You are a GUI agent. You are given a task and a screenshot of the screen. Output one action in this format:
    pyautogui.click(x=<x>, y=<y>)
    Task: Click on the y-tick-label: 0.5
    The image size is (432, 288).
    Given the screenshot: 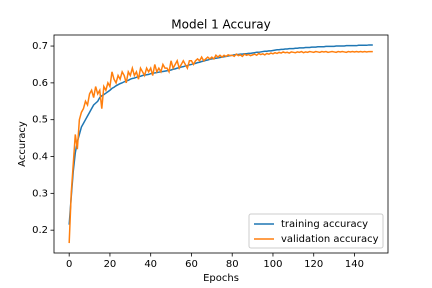 What is the action you would take?
    pyautogui.click(x=40, y=120)
    